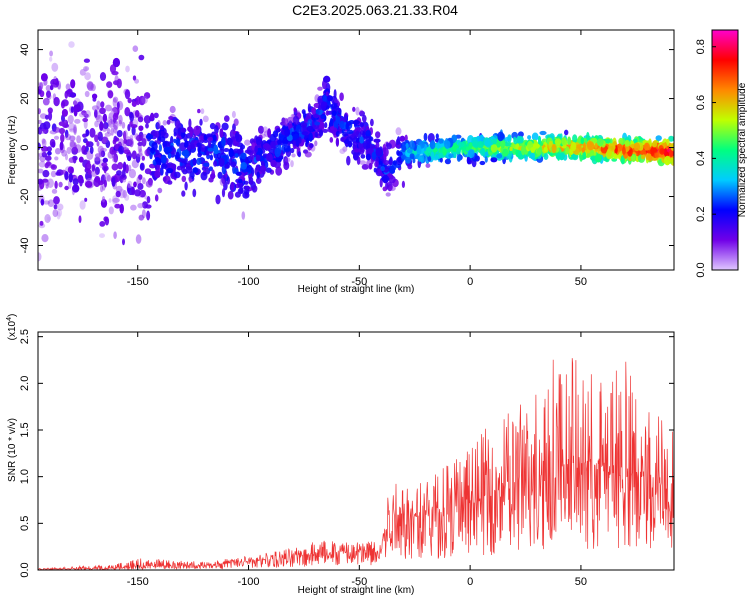 The height and width of the screenshot is (600, 750). Describe the element at coordinates (581, 582) in the screenshot. I see `snr-x-tick-label: 50` at that location.